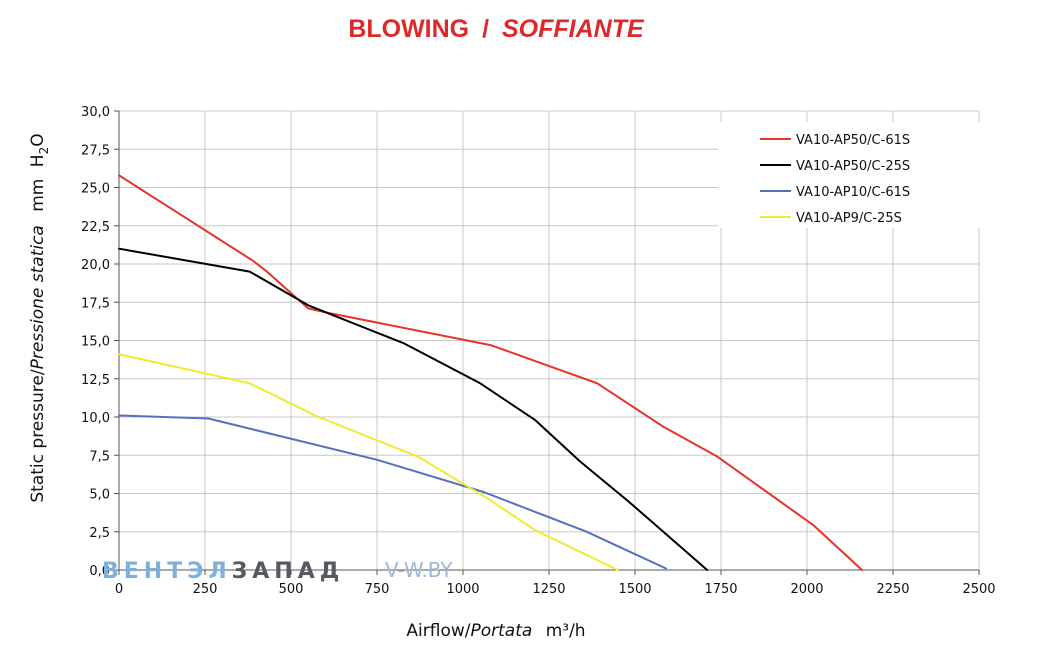 This screenshot has width=1039, height=649. What do you see at coordinates (291, 589) in the screenshot?
I see `x-tick-label: 500` at bounding box center [291, 589].